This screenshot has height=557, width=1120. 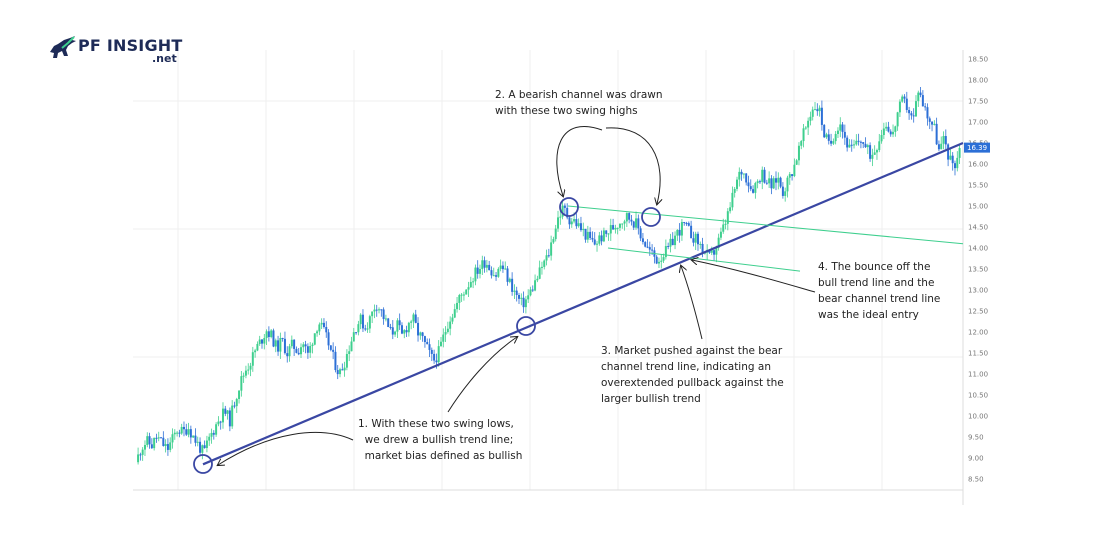 I want to click on bear-channel-upper-line, so click(x=765, y=225).